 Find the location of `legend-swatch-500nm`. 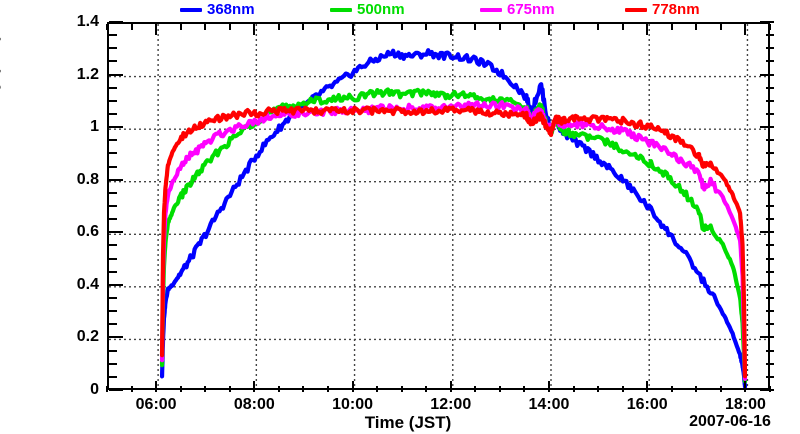

legend-swatch-500nm is located at coordinates (341, 10).